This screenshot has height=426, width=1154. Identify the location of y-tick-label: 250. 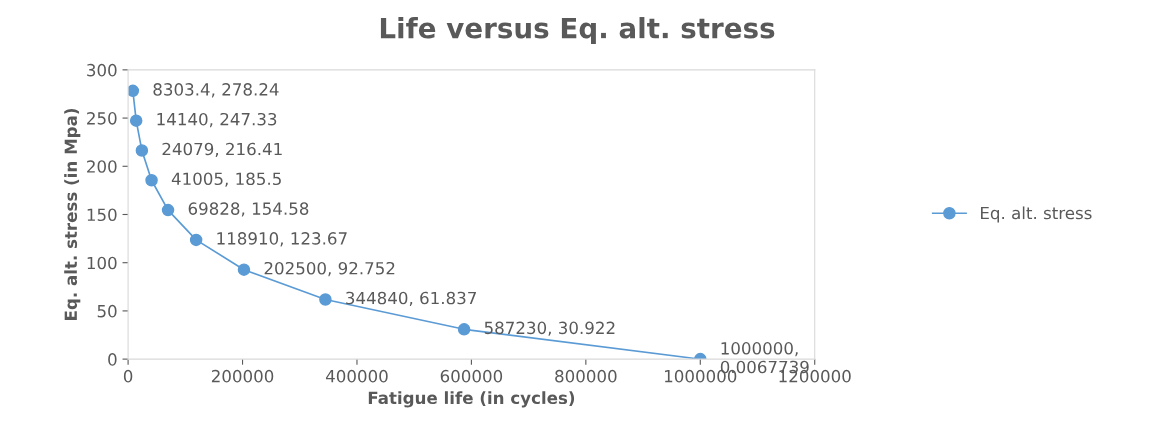
(102, 118).